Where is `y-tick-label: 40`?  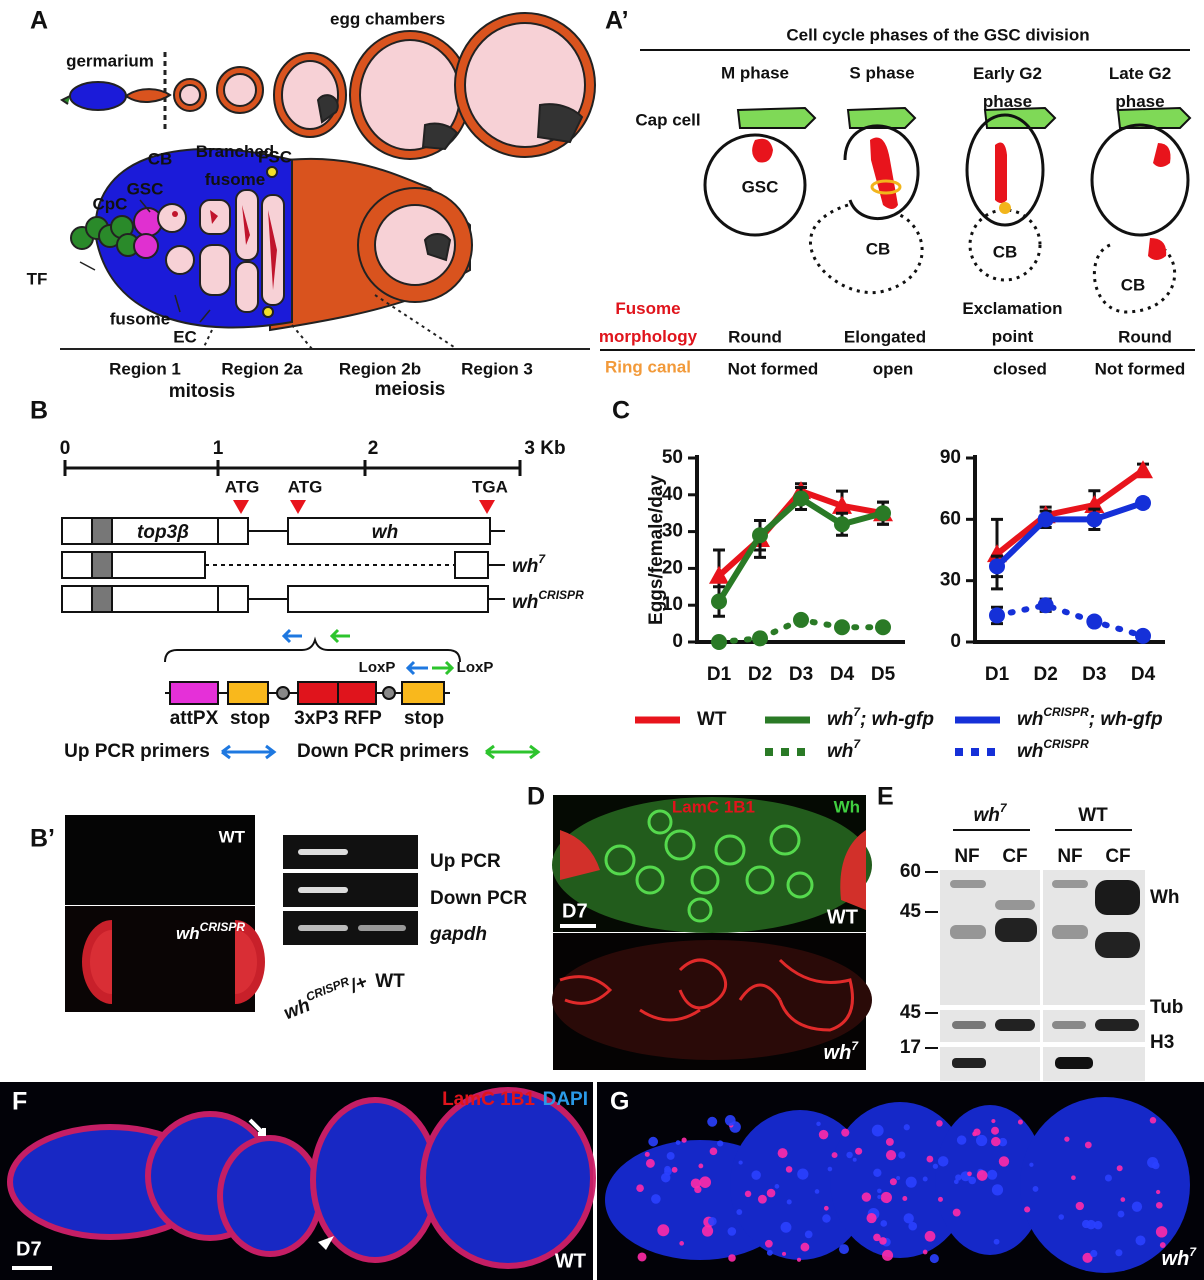
y-tick-label: 40 is located at coordinates (672, 494).